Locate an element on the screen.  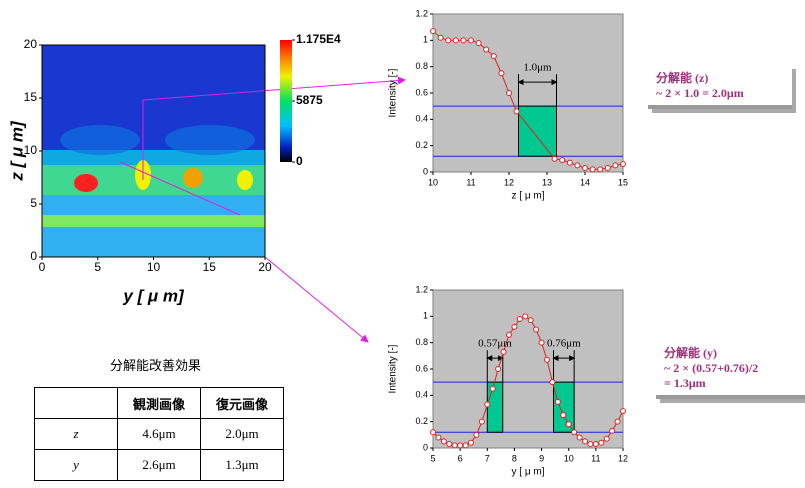
colorbar-label: 0 is located at coordinates (299, 161).